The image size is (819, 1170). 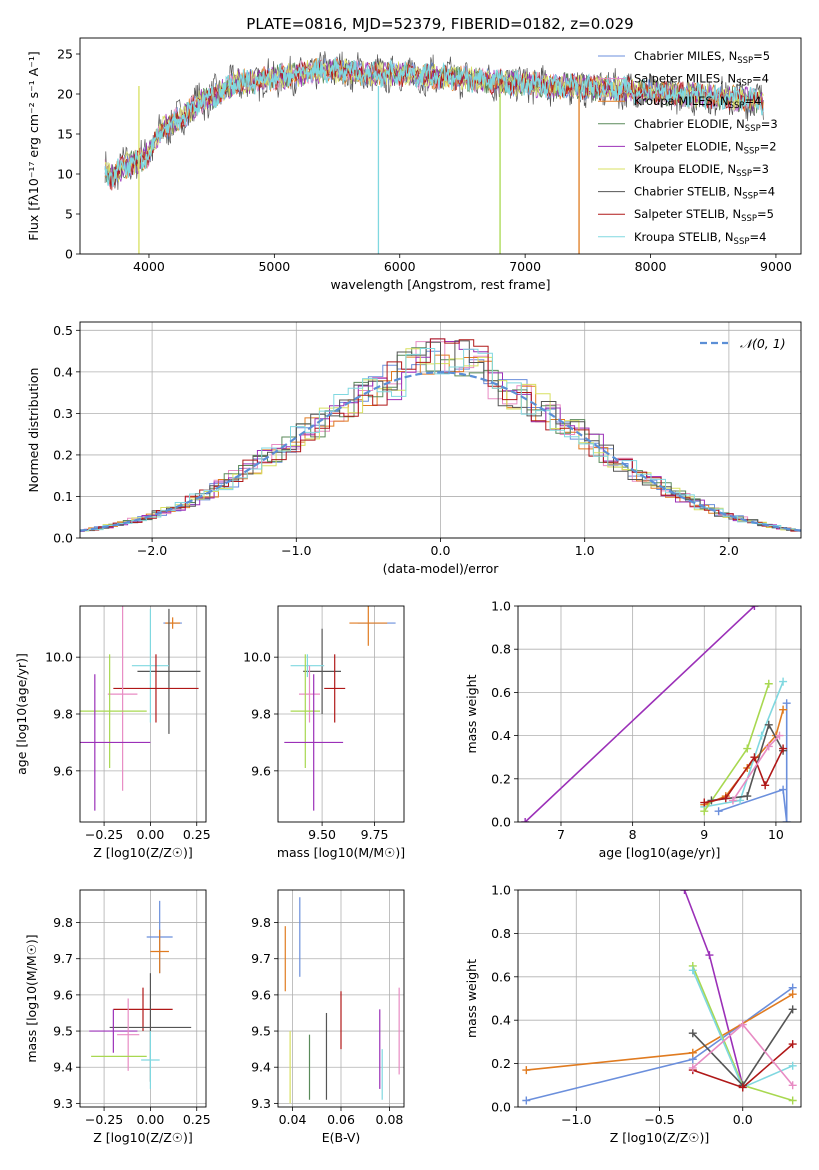 What do you see at coordinates (63, 1103) in the screenshot?
I see `y-tick-label: 9.3` at bounding box center [63, 1103].